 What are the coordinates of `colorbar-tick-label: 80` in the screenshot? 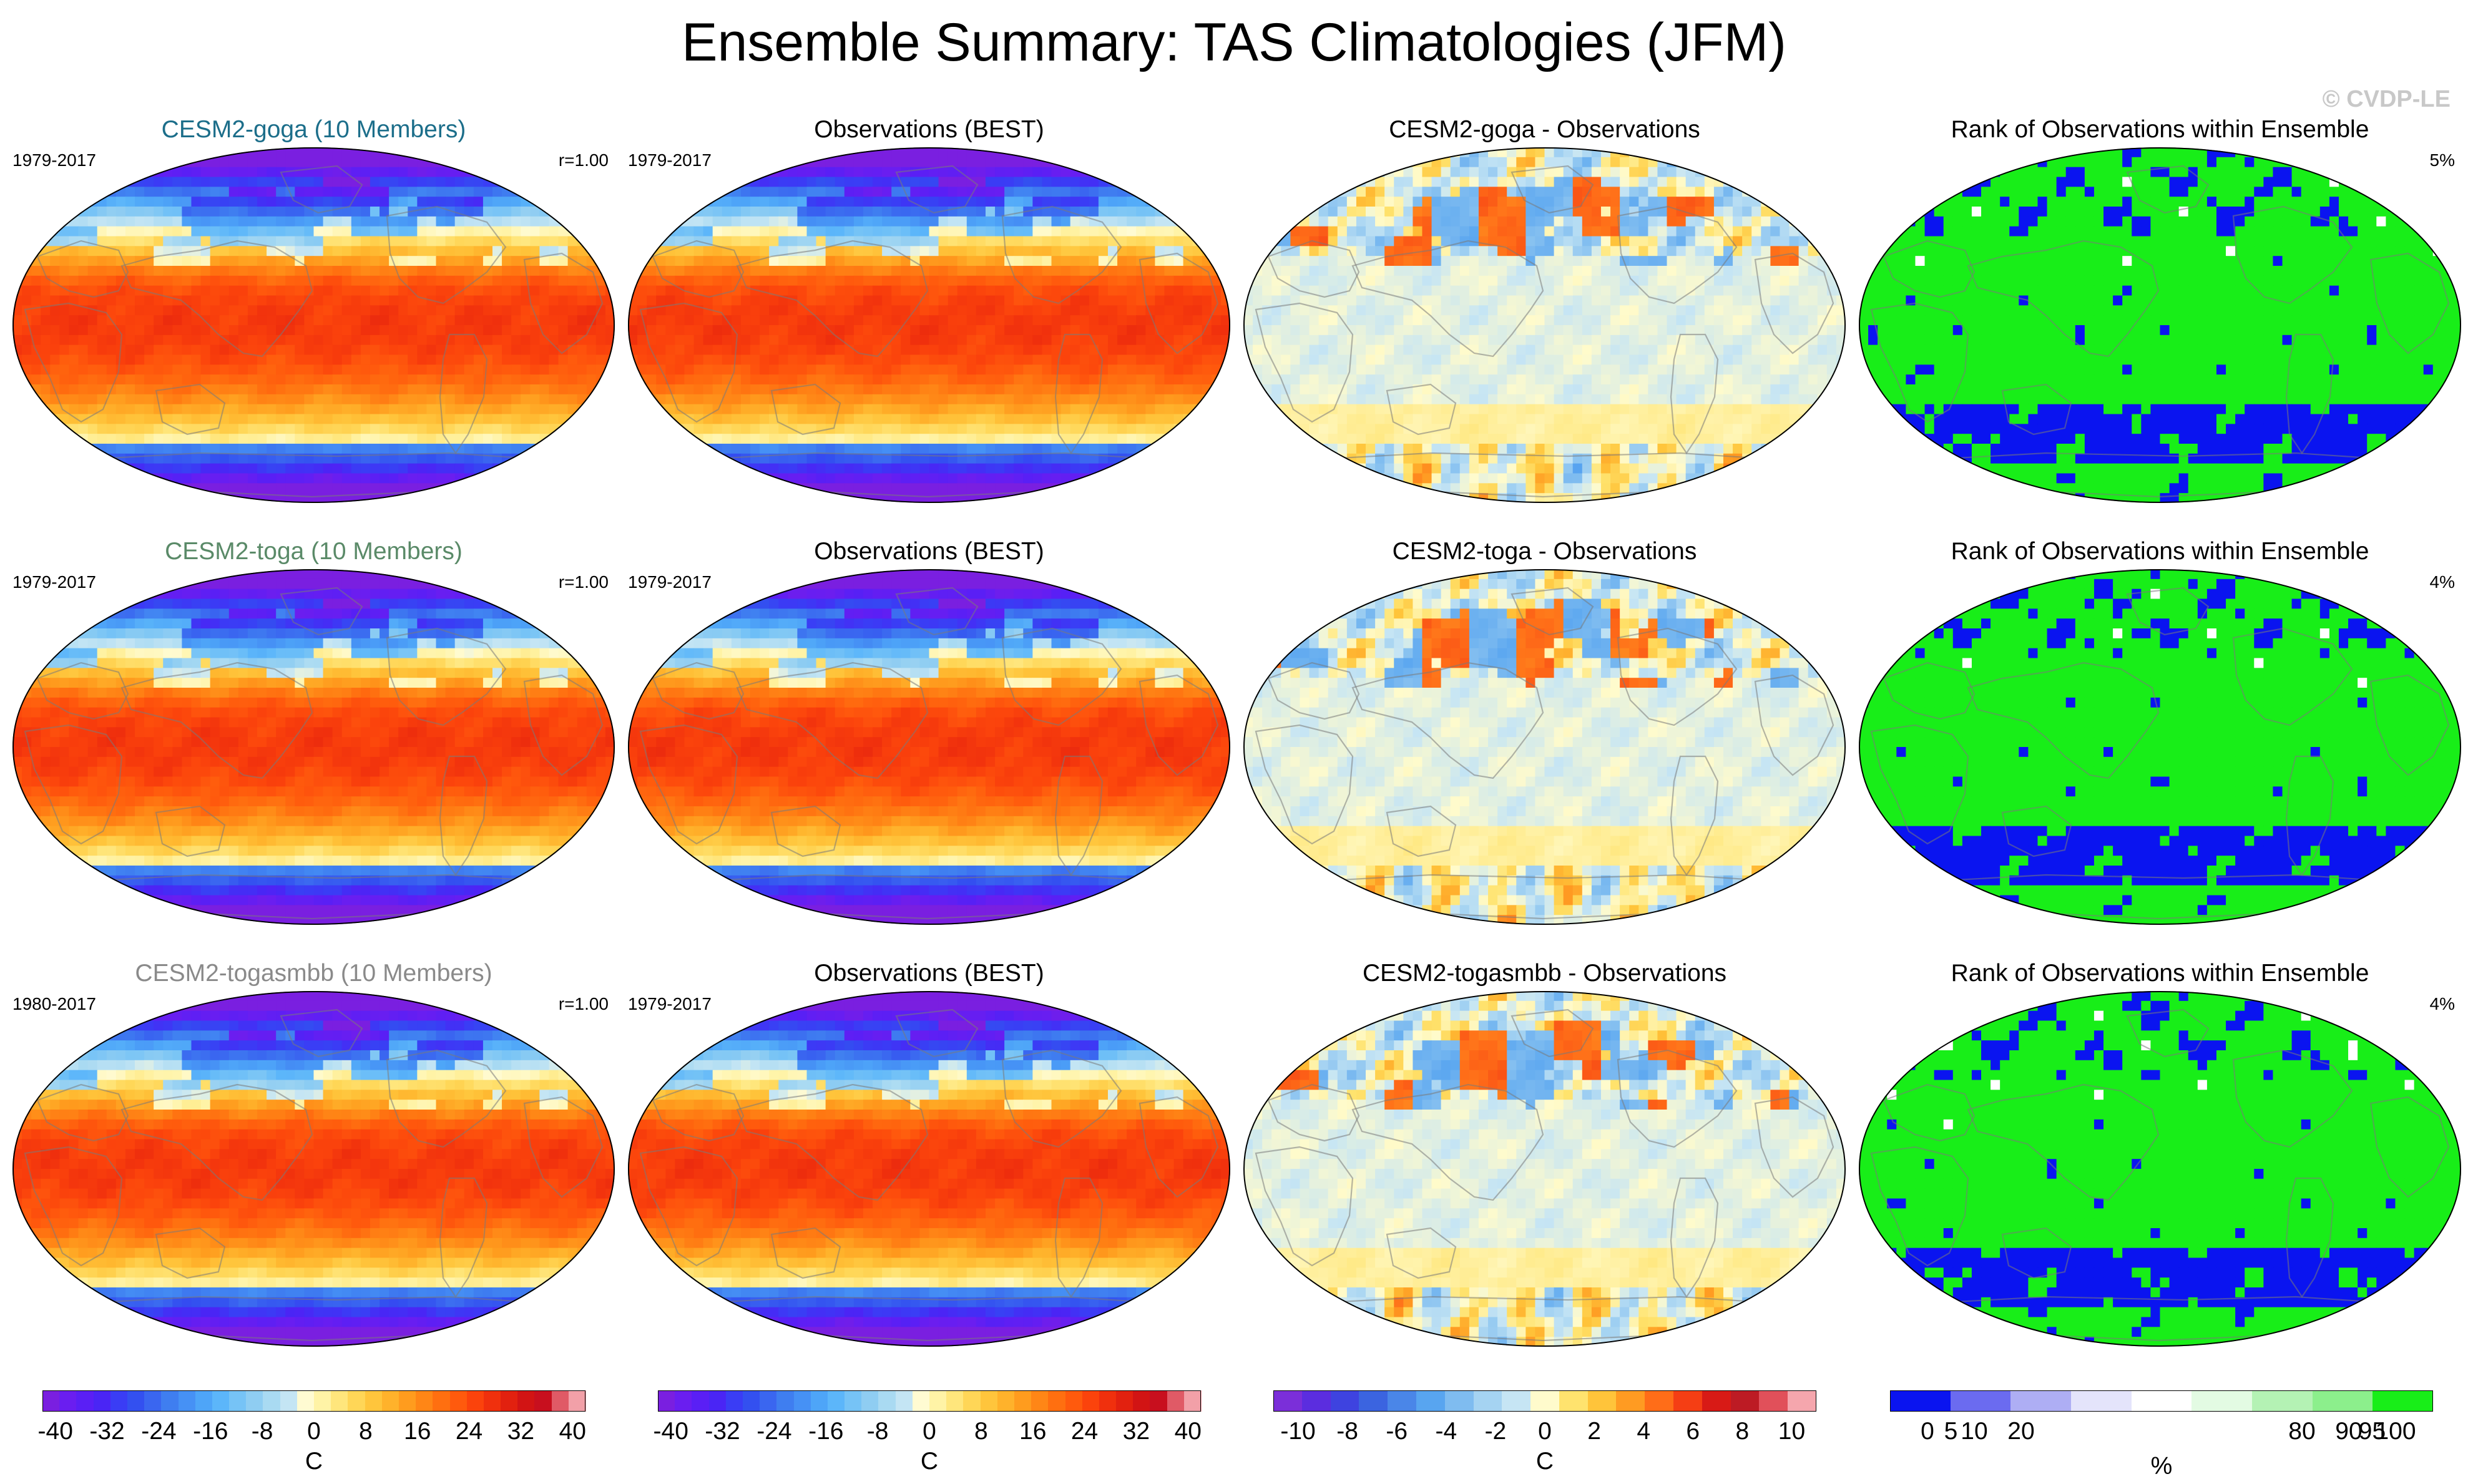 It's located at (2301, 1431).